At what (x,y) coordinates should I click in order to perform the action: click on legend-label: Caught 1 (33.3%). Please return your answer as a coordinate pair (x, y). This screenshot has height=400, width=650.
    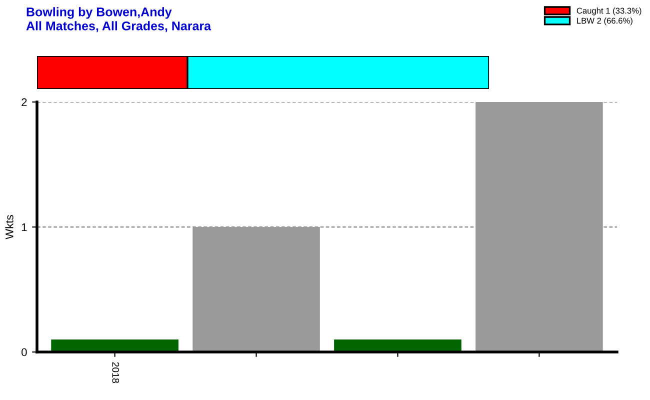
    Looking at the image, I should click on (609, 12).